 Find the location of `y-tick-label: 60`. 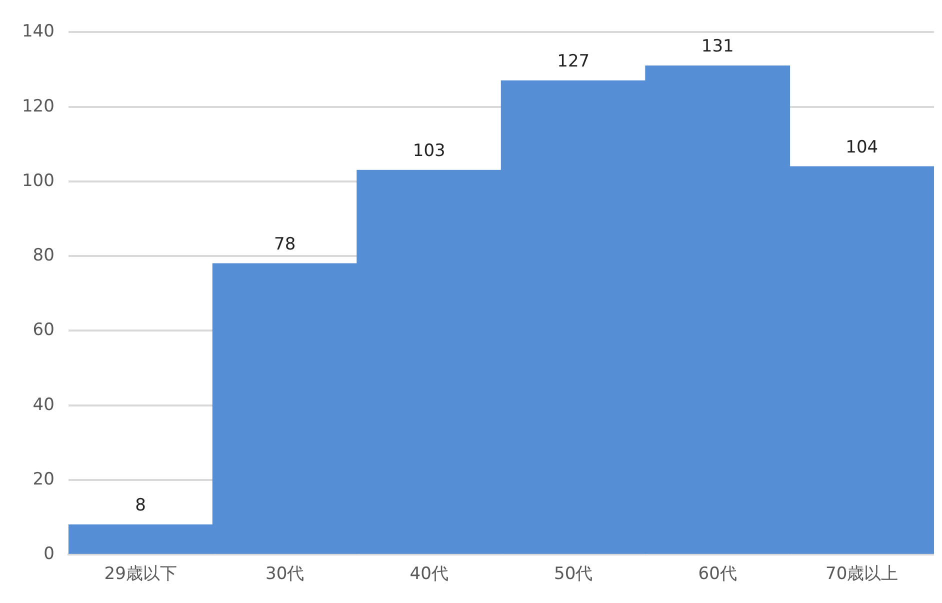

y-tick-label: 60 is located at coordinates (43, 330).